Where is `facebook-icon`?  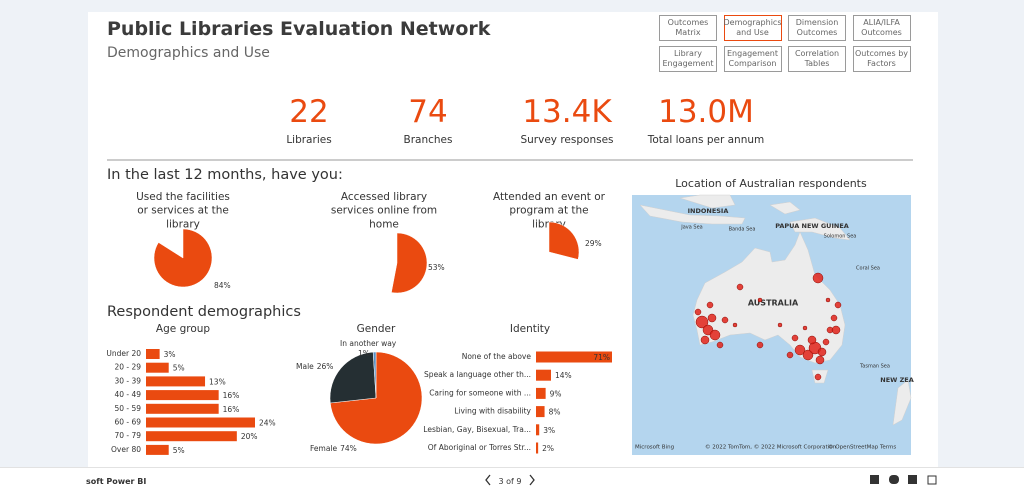
facebook-icon is located at coordinates (874, 479).